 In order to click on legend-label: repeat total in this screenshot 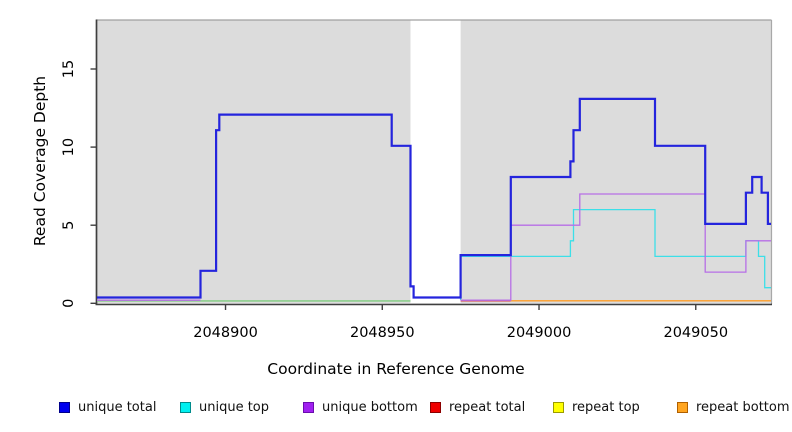, I will do `click(487, 407)`.